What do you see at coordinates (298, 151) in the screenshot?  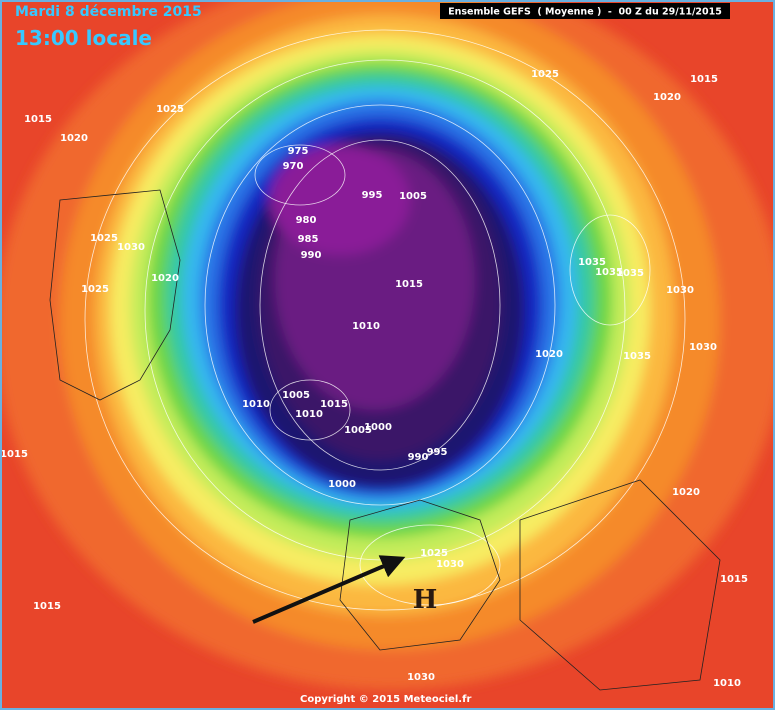 I see `isobar-label: 975` at bounding box center [298, 151].